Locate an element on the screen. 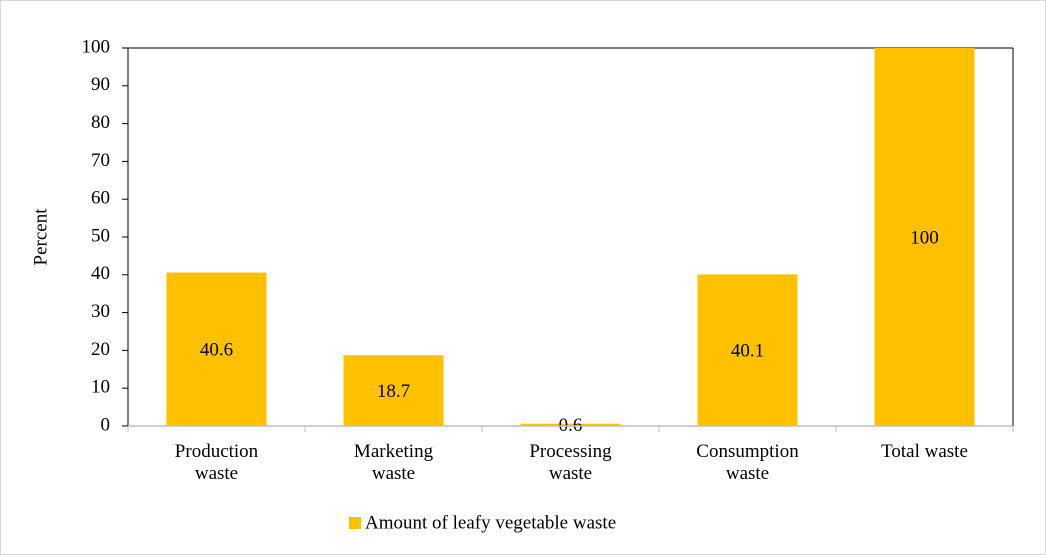  y-tick-label: 30 is located at coordinates (100, 311).